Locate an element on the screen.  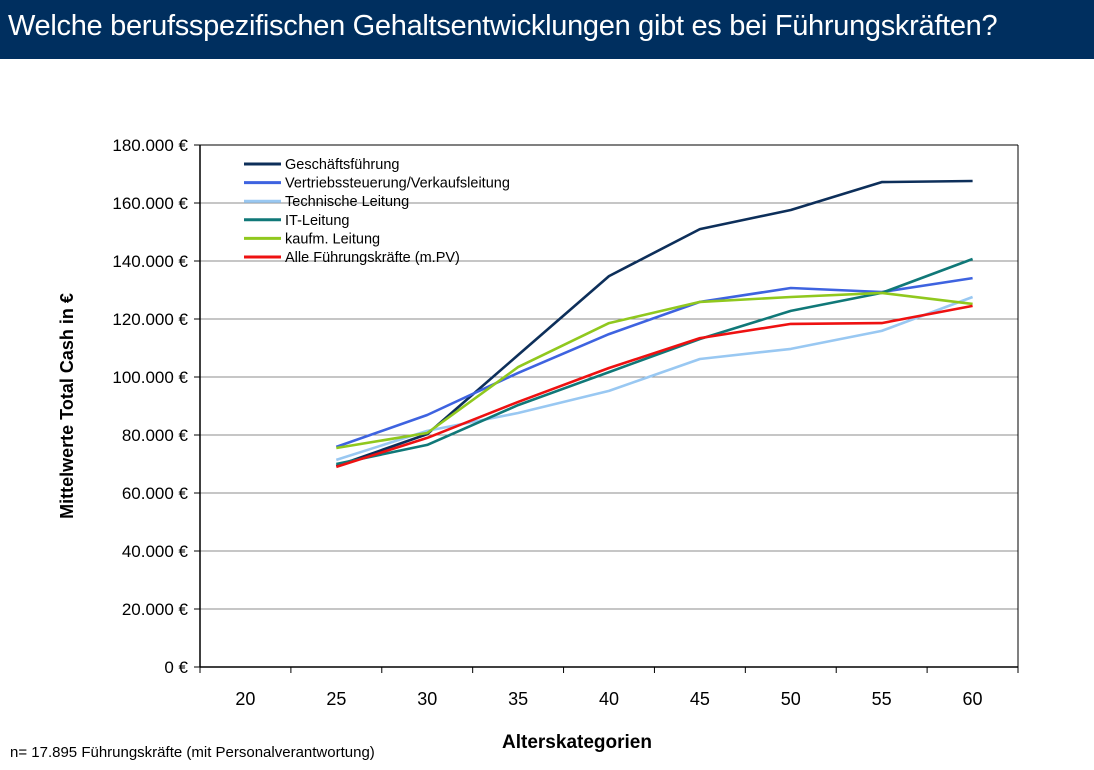
y-tick-label: 60.000 € is located at coordinates (155, 493).